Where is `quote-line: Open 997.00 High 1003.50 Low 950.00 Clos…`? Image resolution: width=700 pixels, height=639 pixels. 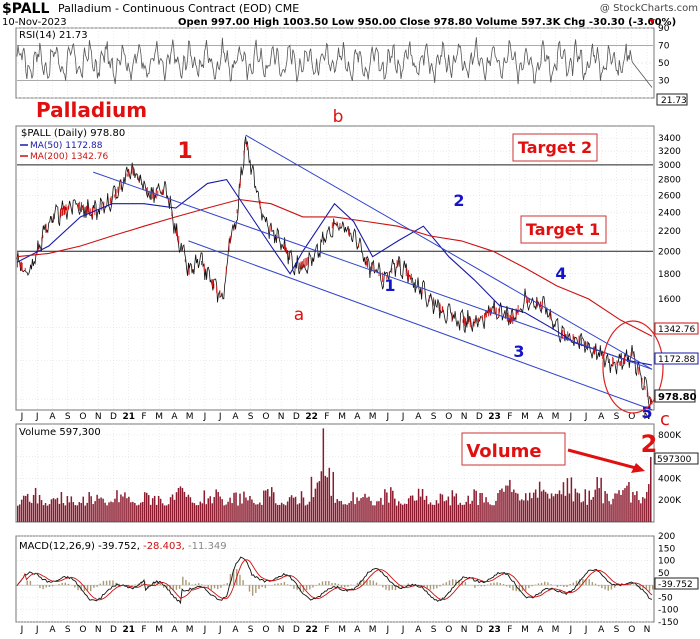 quote-line: Open 997.00 High 1003.50 Low 950.00 Clos… is located at coordinates (427, 22).